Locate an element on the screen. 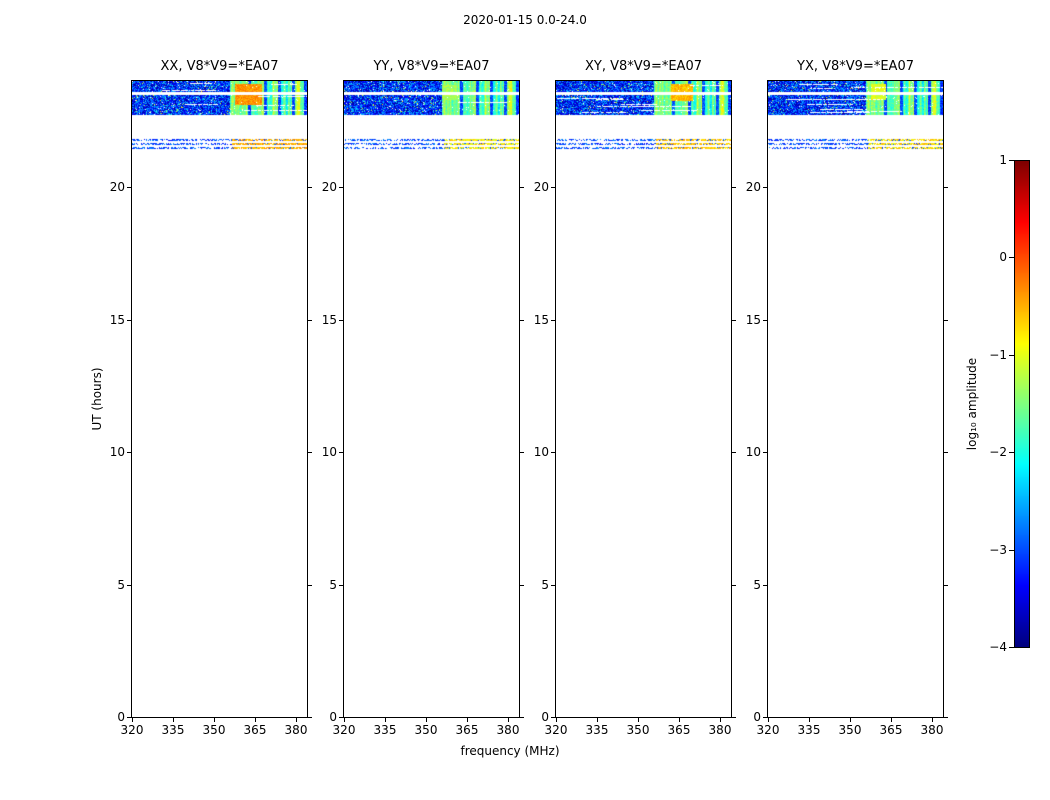 This screenshot has width=1050, height=800. colorbar-tick-label: 0 is located at coordinates (1003, 257).